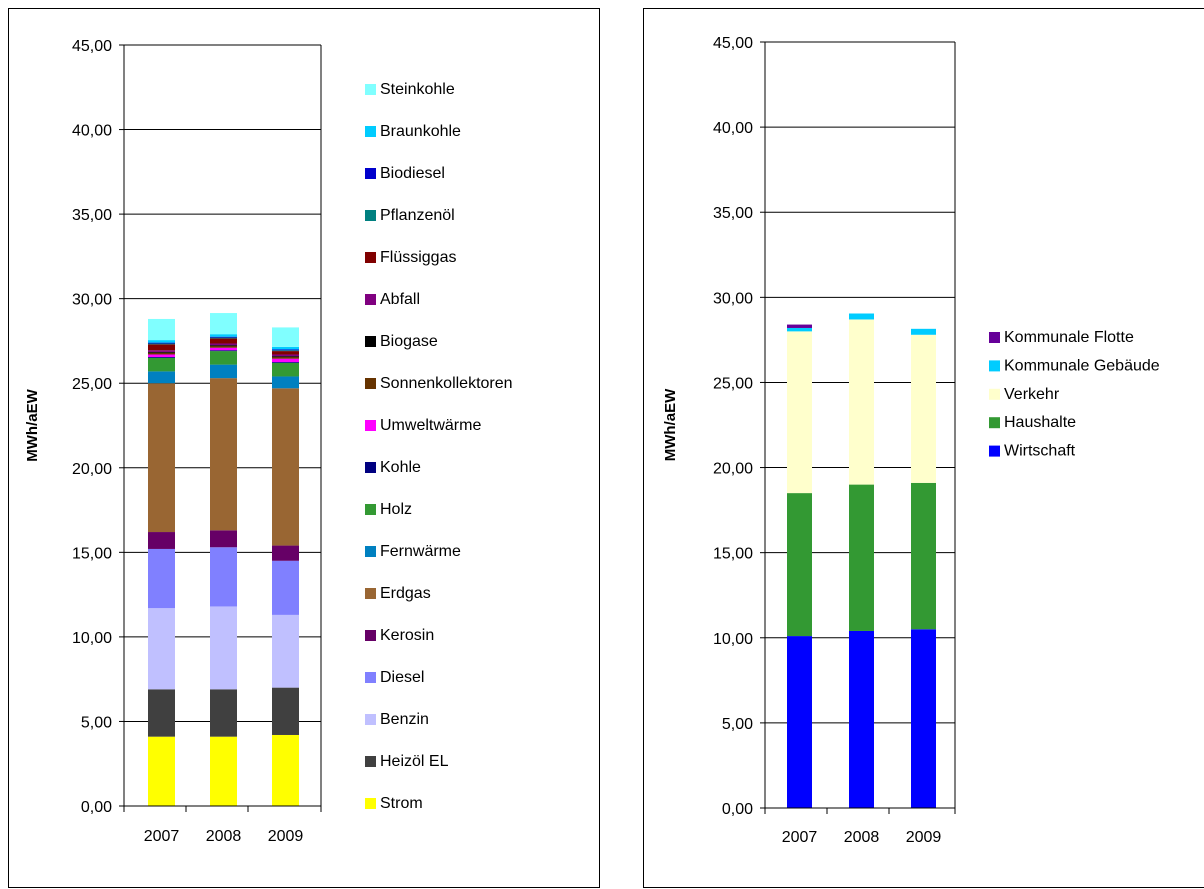  I want to click on legend-label: Abfall, so click(400, 299).